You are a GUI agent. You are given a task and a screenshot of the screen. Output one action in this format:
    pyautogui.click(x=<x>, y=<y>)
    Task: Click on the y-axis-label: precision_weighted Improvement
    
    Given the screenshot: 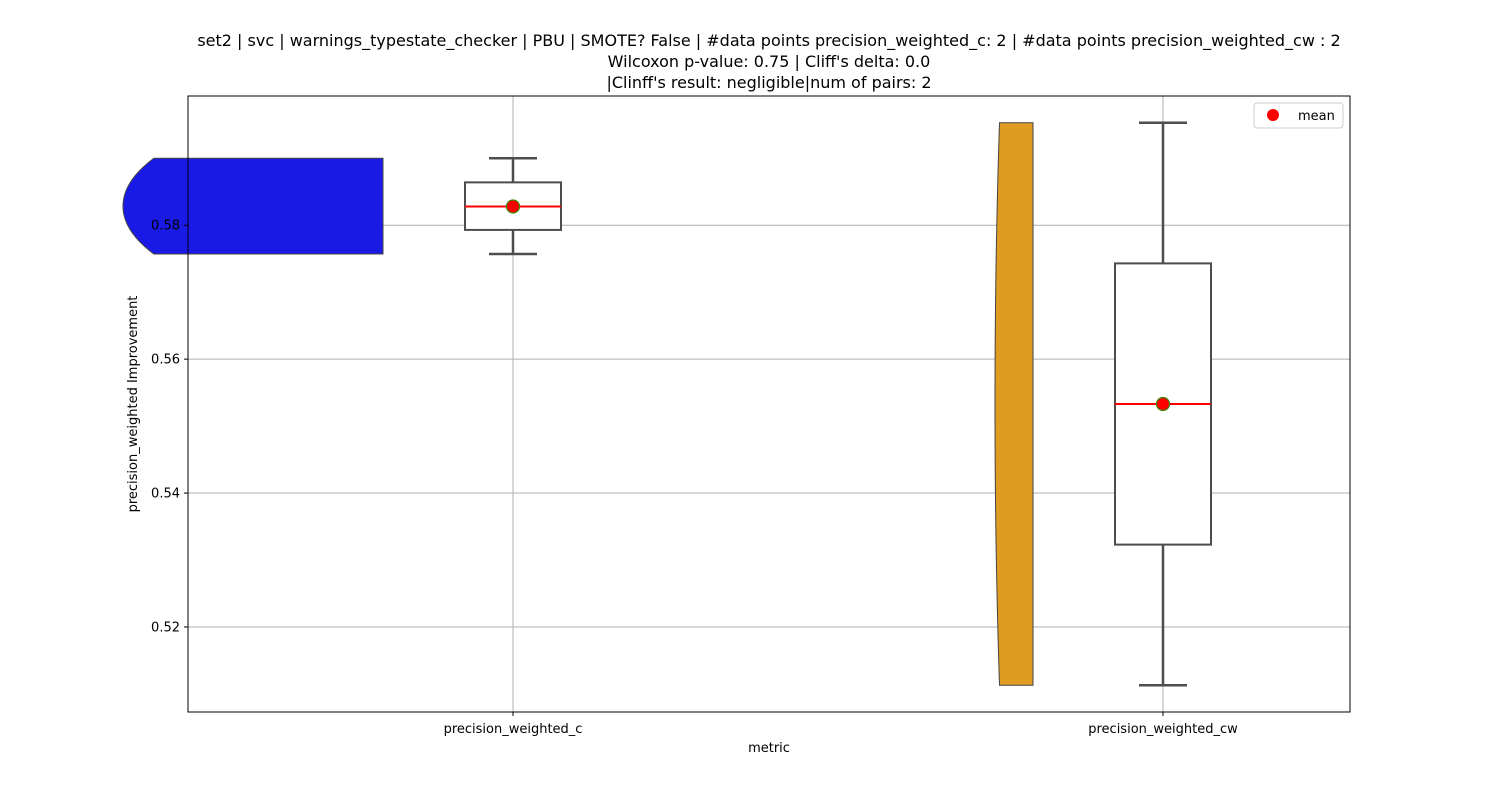 What is the action you would take?
    pyautogui.click(x=133, y=404)
    